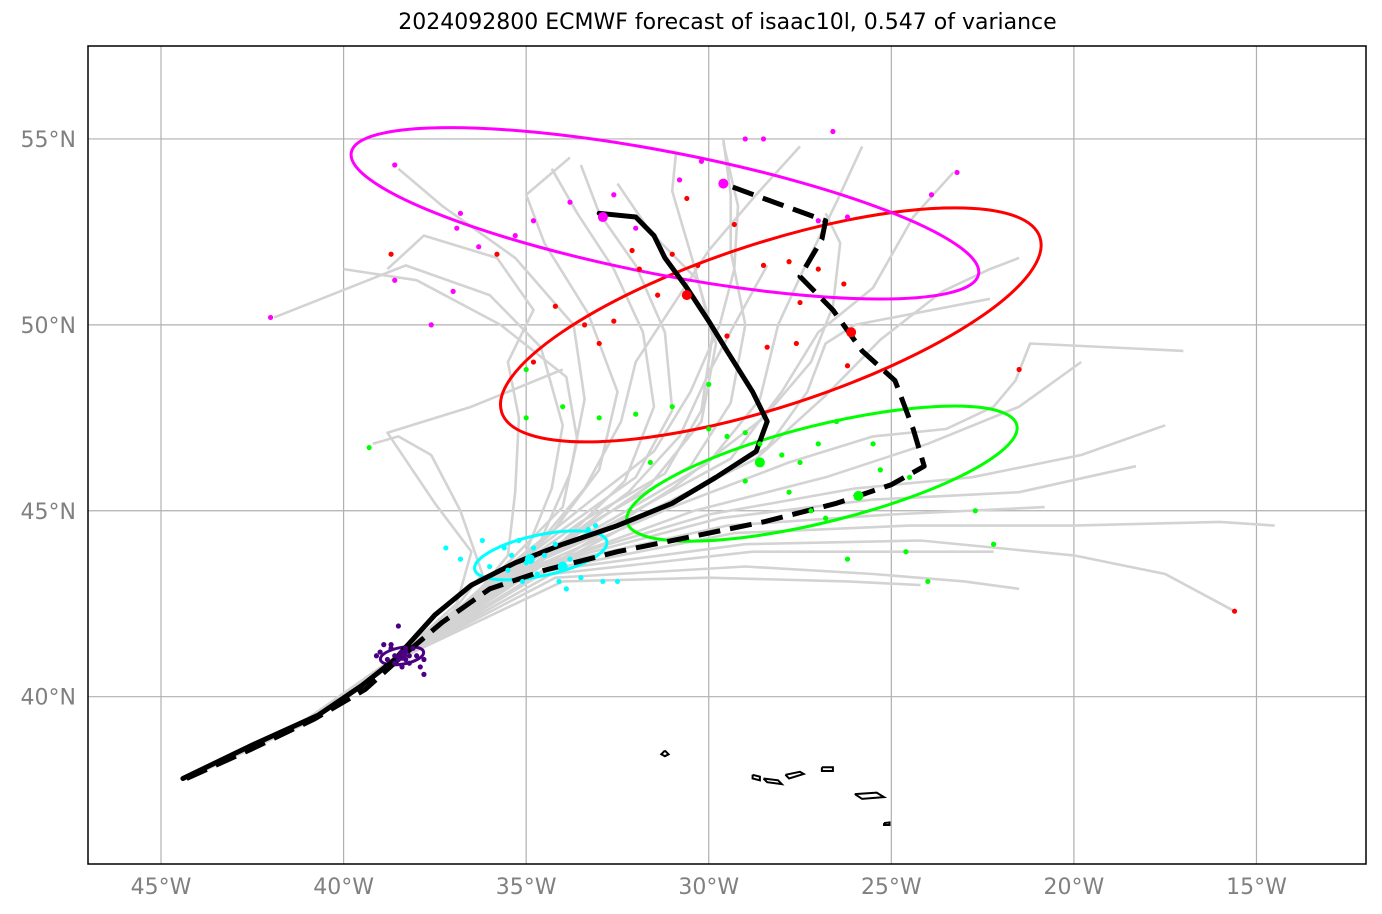 The width and height of the screenshot is (1382, 914). Describe the element at coordinates (48, 326) in the screenshot. I see `lat-tick-label: 50°N` at that location.